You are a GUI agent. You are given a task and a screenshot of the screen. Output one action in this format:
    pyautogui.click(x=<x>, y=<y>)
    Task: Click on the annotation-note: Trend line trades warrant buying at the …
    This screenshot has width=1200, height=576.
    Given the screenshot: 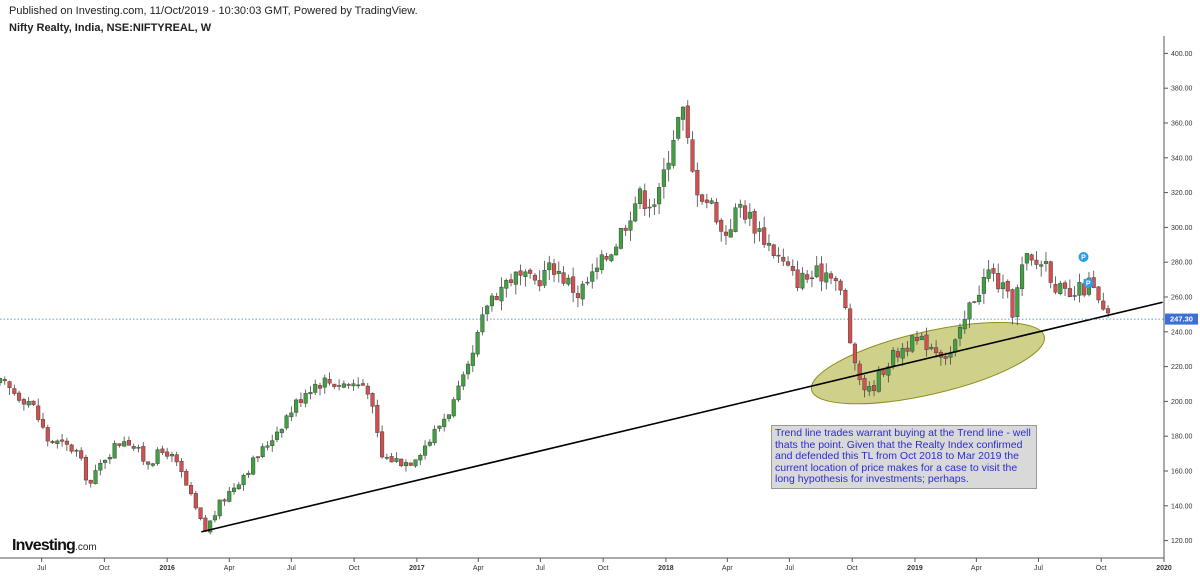 What is the action you would take?
    pyautogui.click(x=904, y=457)
    